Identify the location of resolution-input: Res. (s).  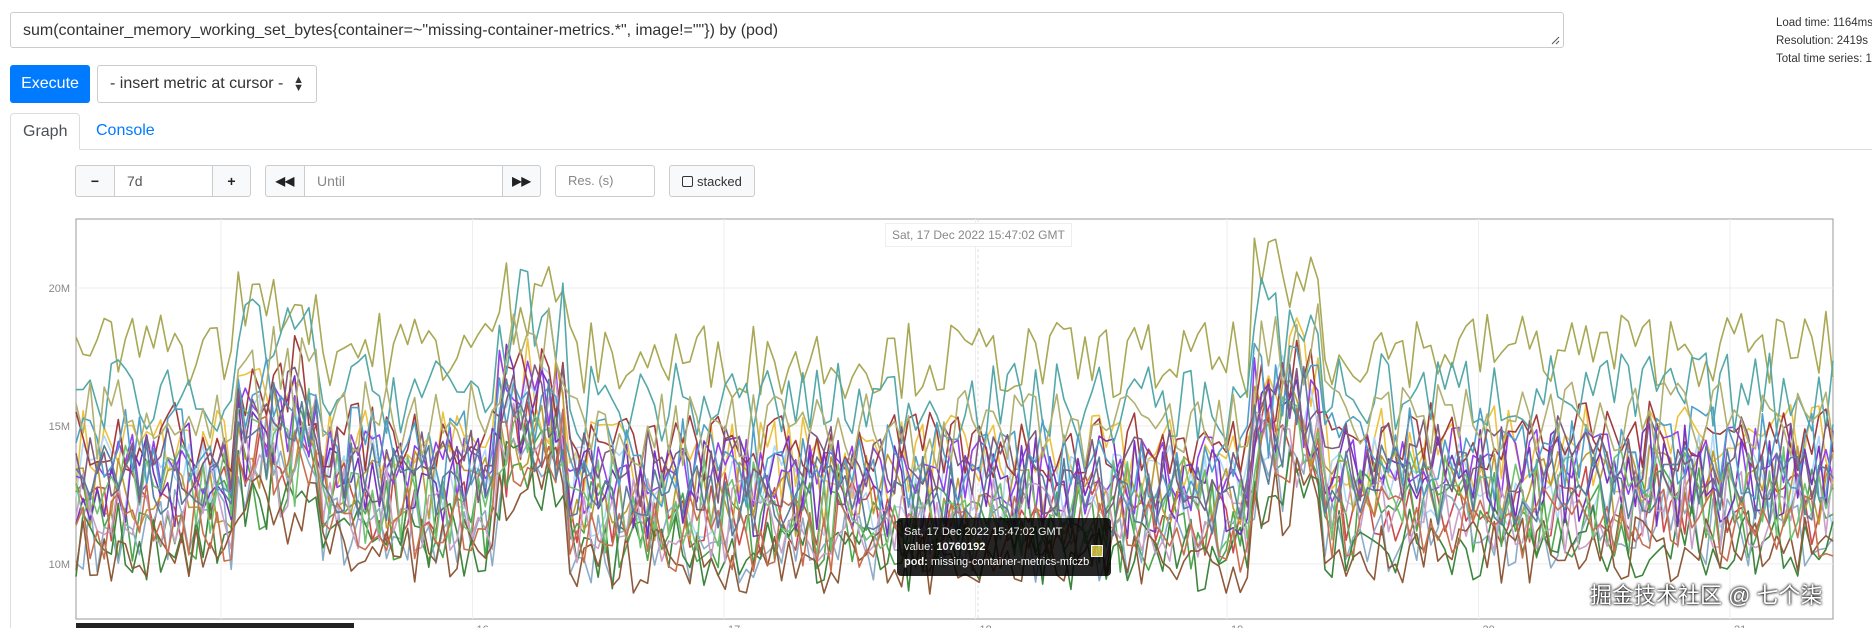
(605, 181).